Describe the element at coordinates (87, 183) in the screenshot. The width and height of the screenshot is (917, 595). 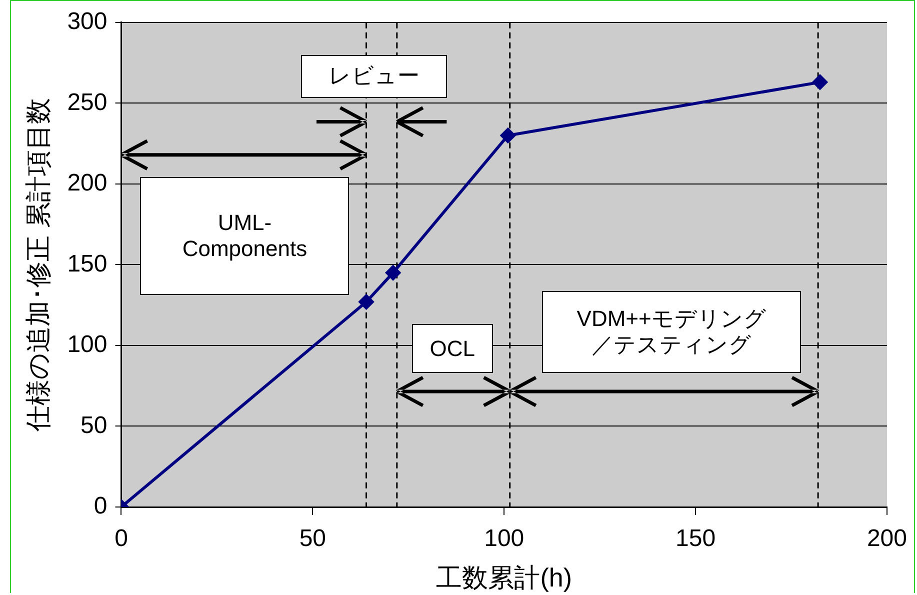
I see `y-tick-label: 200` at that location.